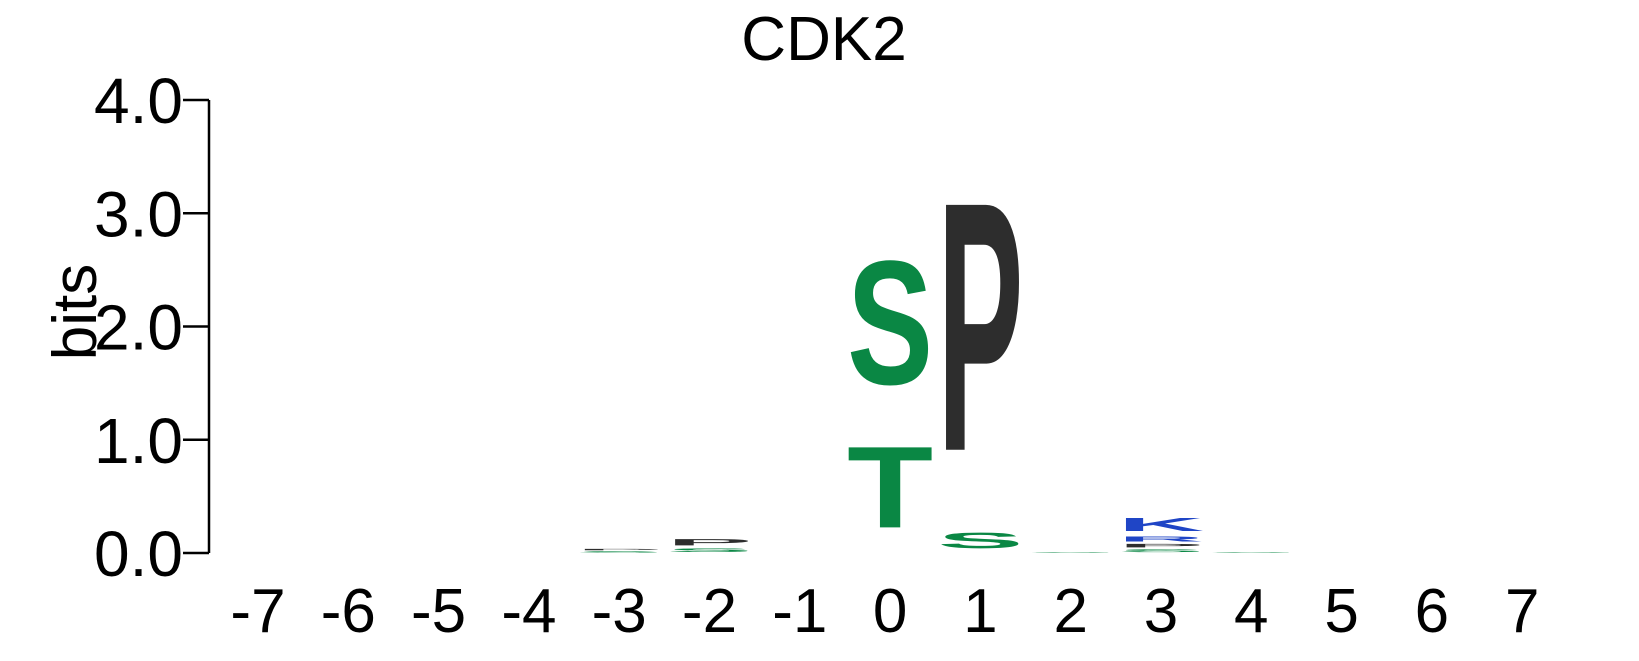 The image size is (1639, 661). What do you see at coordinates (1341, 611) in the screenshot?
I see `position-label: 5` at bounding box center [1341, 611].